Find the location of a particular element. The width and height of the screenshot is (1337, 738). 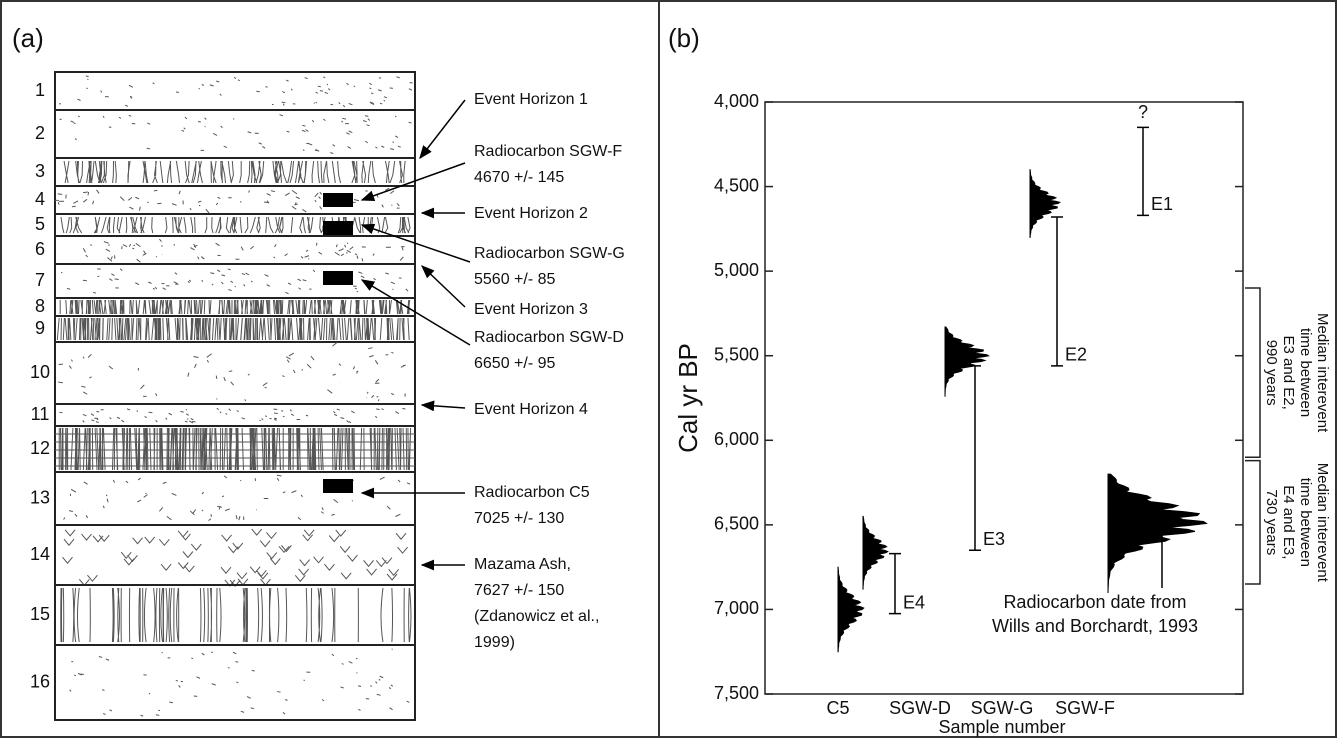

panel-label: (b) is located at coordinates (684, 38).